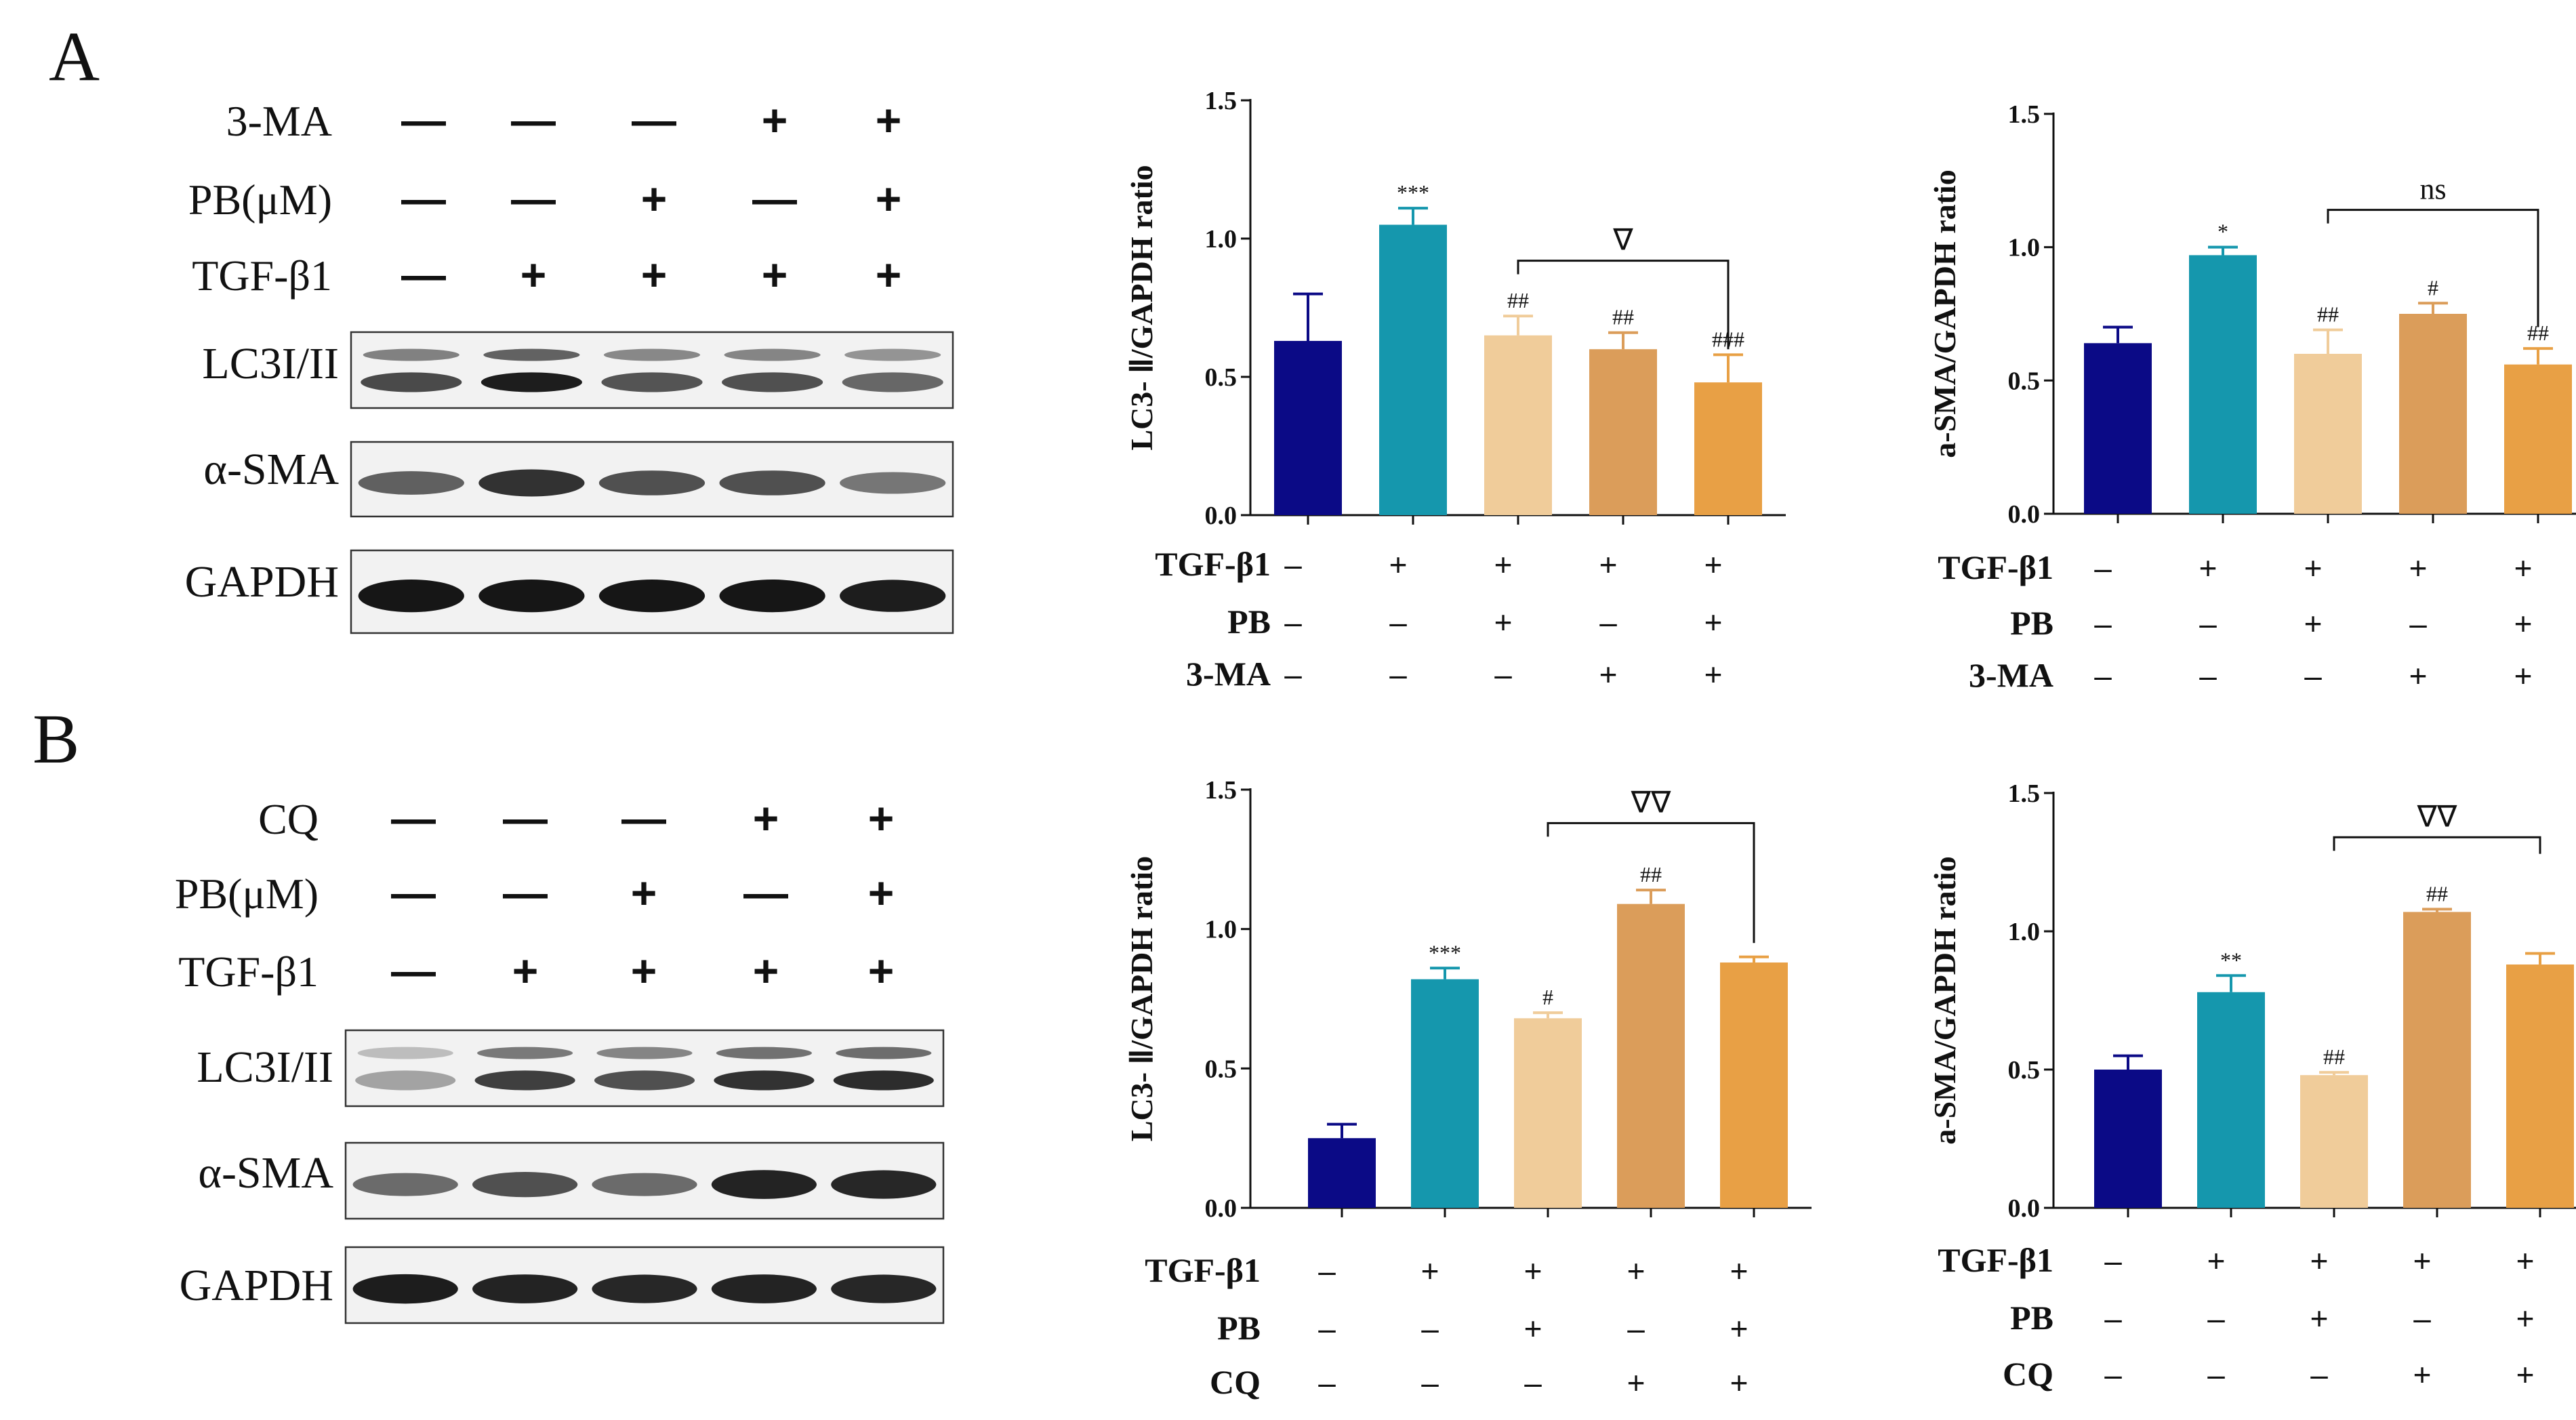 This screenshot has width=2576, height=1420. I want to click on significance-label: **, so click(2231, 960).